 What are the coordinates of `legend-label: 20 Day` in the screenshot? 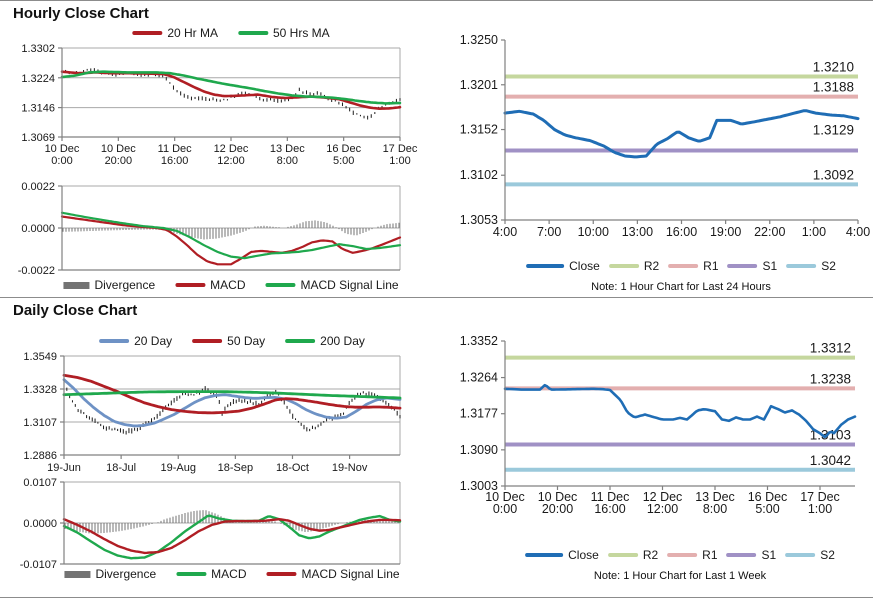 It's located at (153, 341).